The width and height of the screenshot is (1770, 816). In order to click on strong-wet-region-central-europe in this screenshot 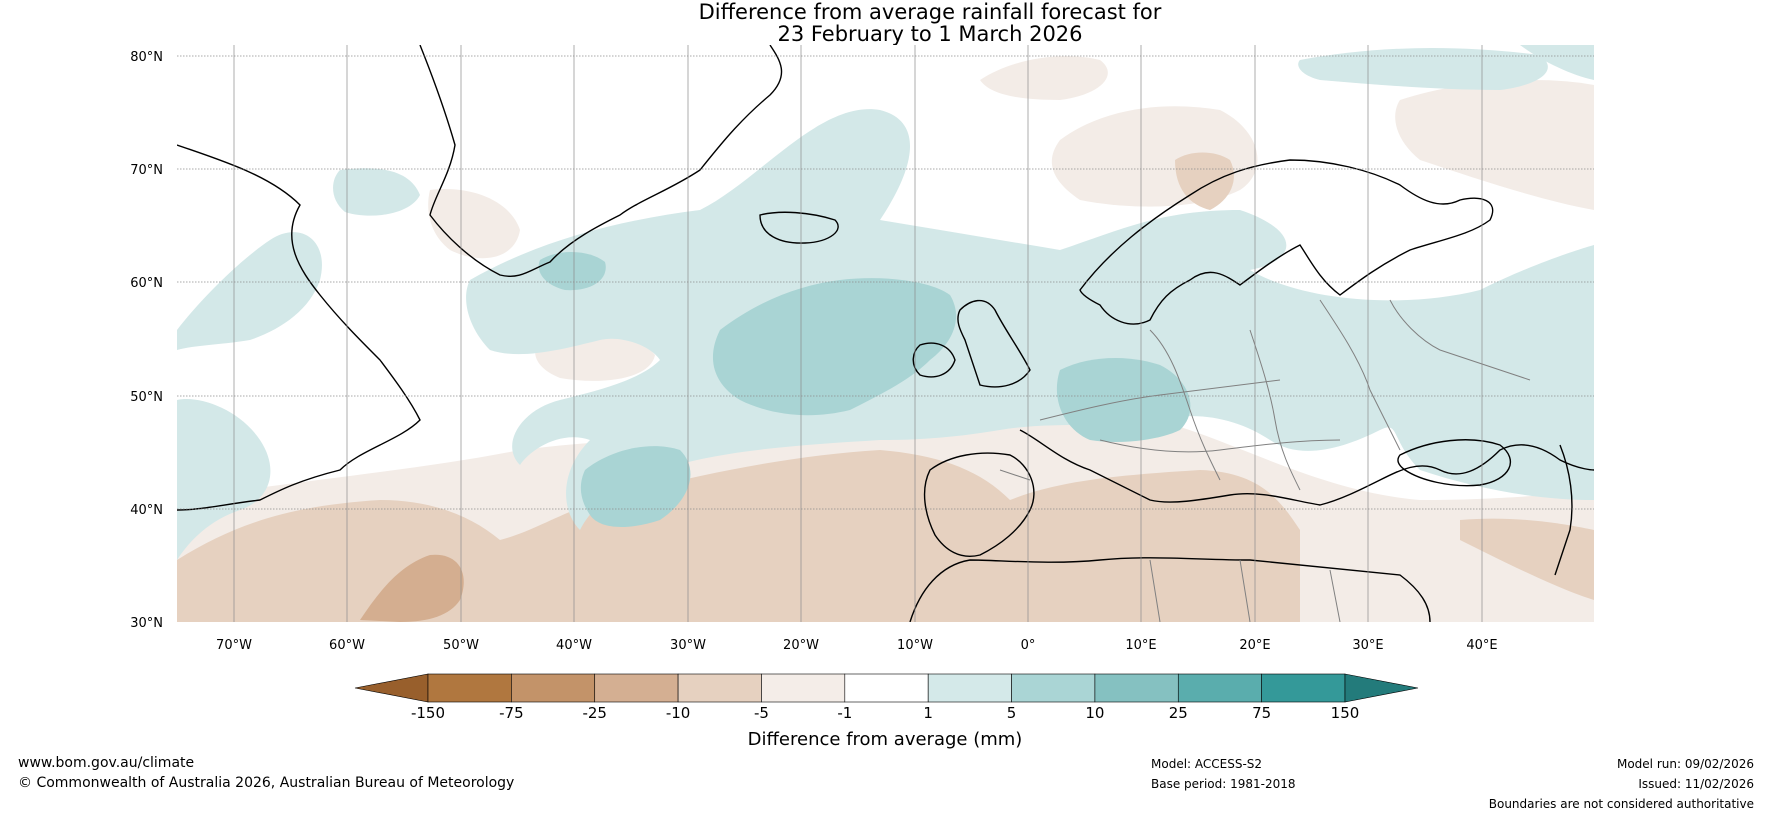, I will do `click(1123, 400)`.